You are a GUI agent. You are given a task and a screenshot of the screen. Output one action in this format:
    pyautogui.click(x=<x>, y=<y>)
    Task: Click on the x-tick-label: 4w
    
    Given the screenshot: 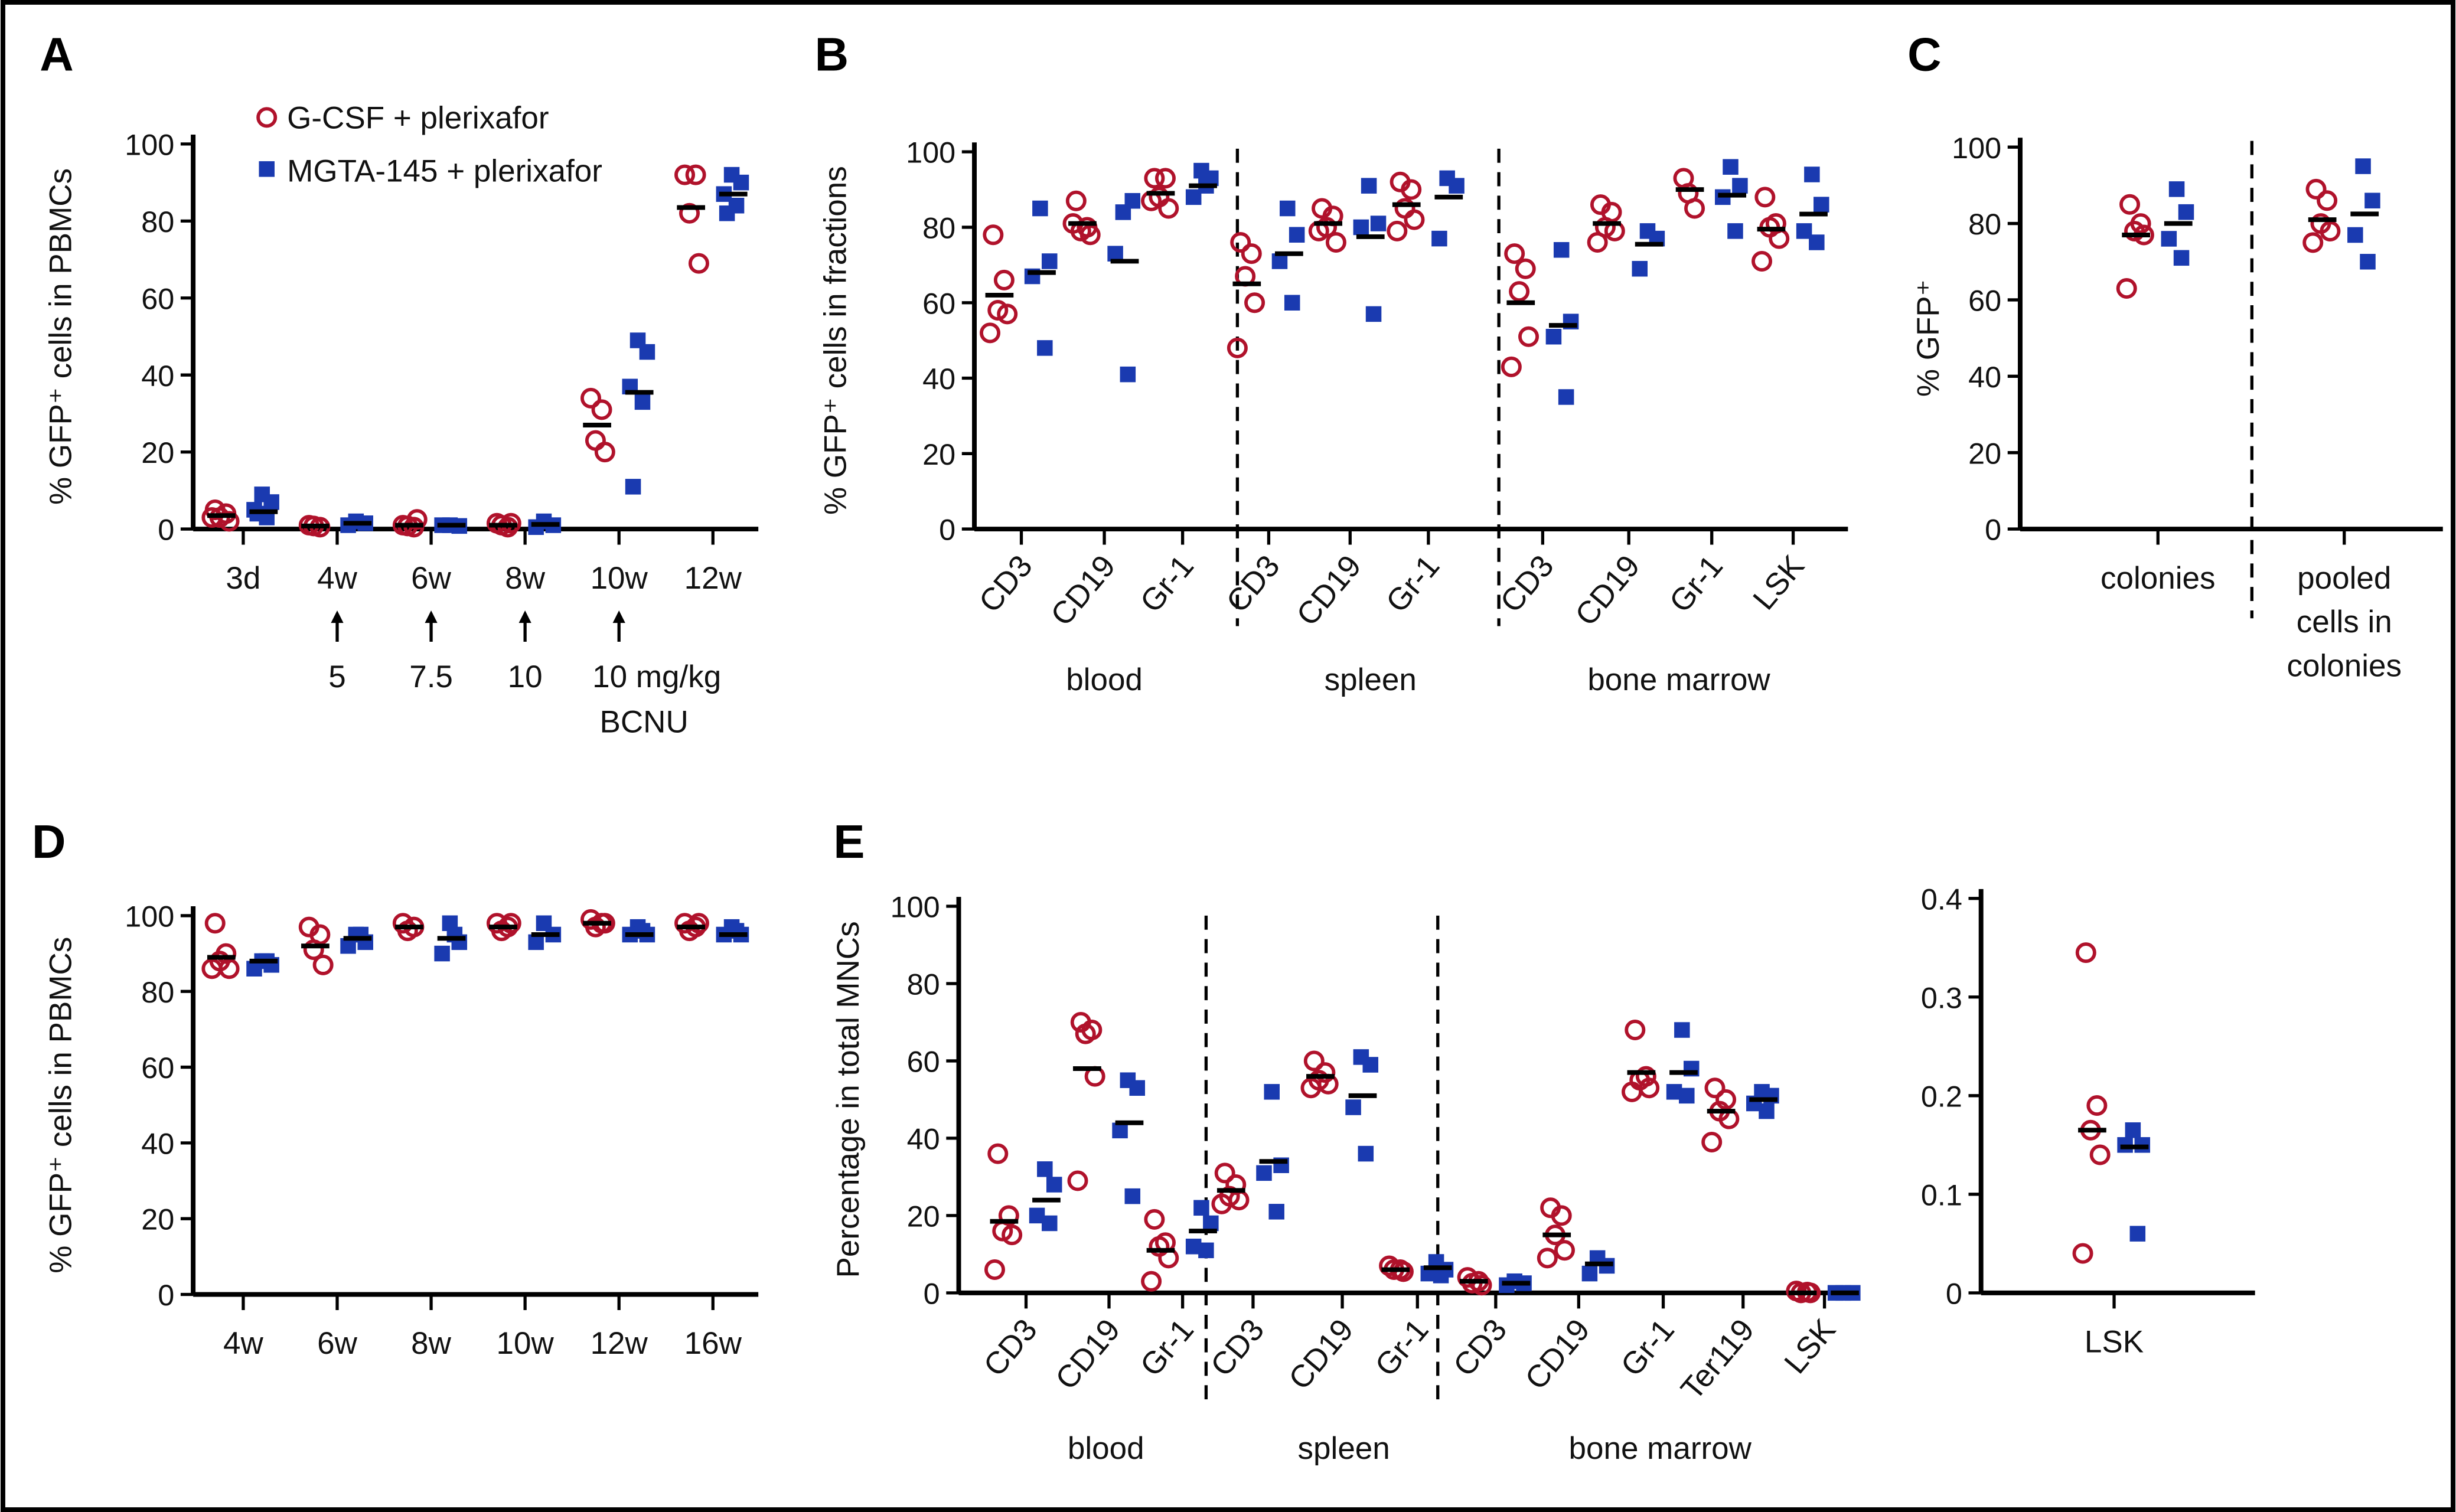 What is the action you would take?
    pyautogui.click(x=337, y=578)
    